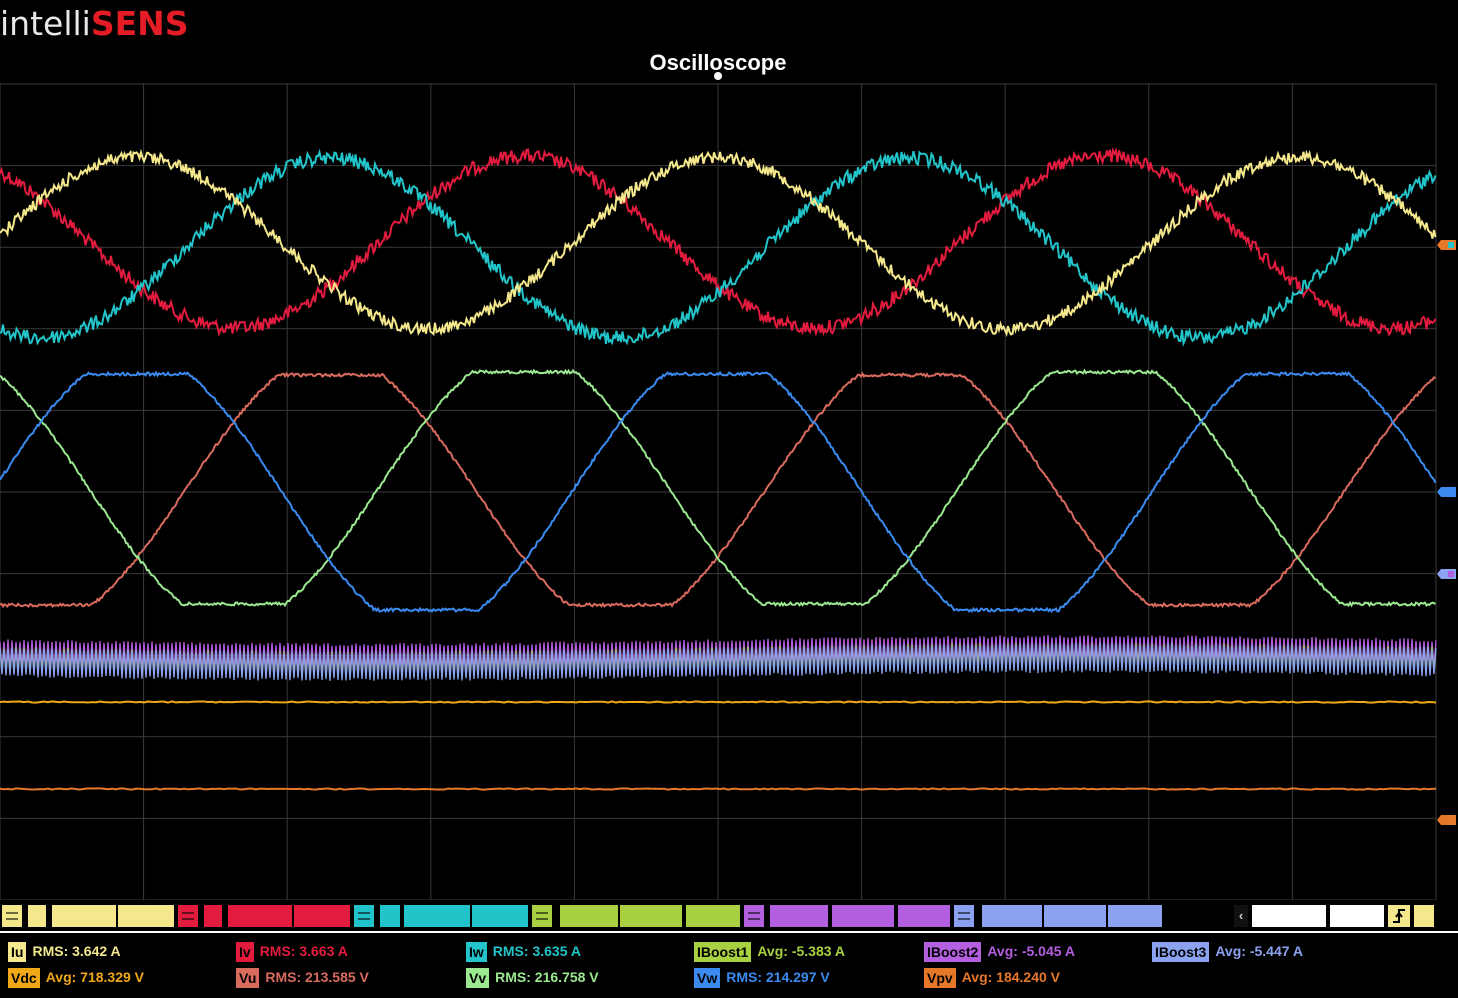 The width and height of the screenshot is (1458, 998). What do you see at coordinates (547, 977) in the screenshot?
I see `measurement-value: RMS: 216.758 V` at bounding box center [547, 977].